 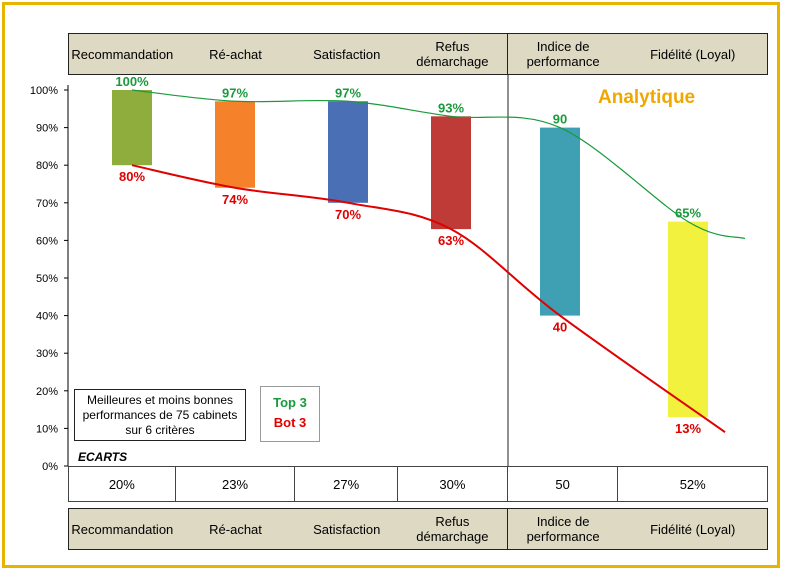 I want to click on criterion-bottom-1: Ré-achat, so click(x=236, y=529).